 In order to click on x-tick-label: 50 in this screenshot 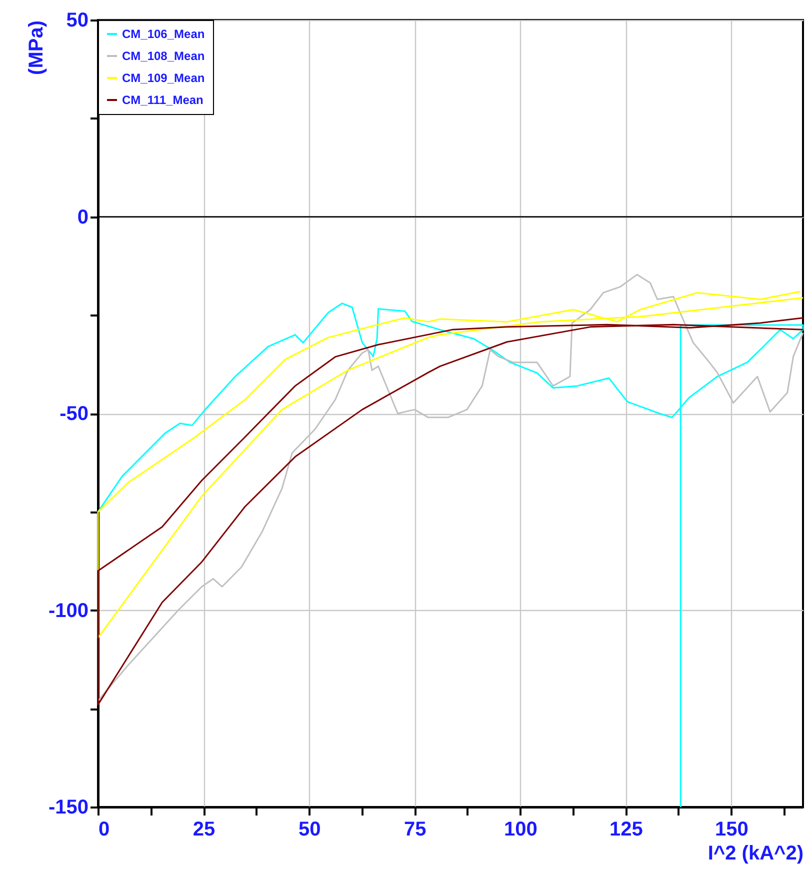, I will do `click(309, 829)`.